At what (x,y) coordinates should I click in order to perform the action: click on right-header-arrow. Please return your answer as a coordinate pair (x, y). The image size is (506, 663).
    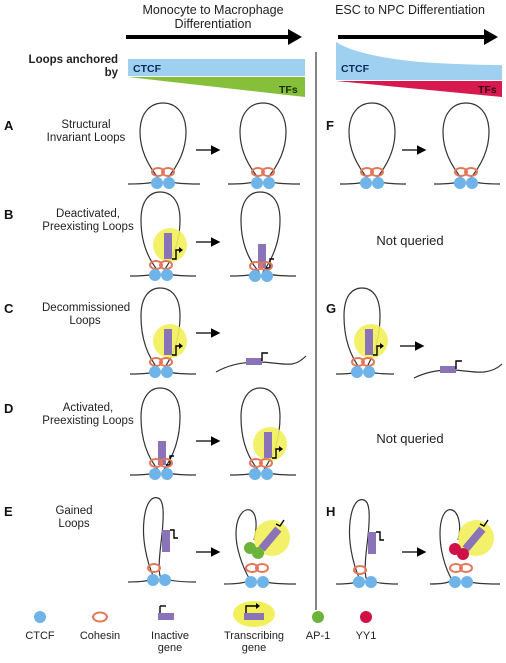
    Looking at the image, I should click on (418, 37).